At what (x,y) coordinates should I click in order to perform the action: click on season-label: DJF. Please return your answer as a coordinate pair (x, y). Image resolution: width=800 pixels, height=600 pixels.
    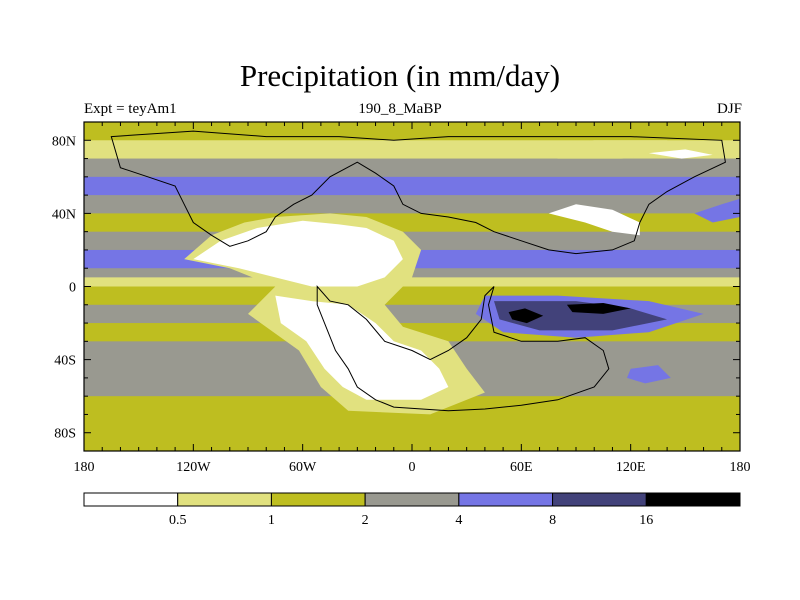
    Looking at the image, I should click on (729, 109).